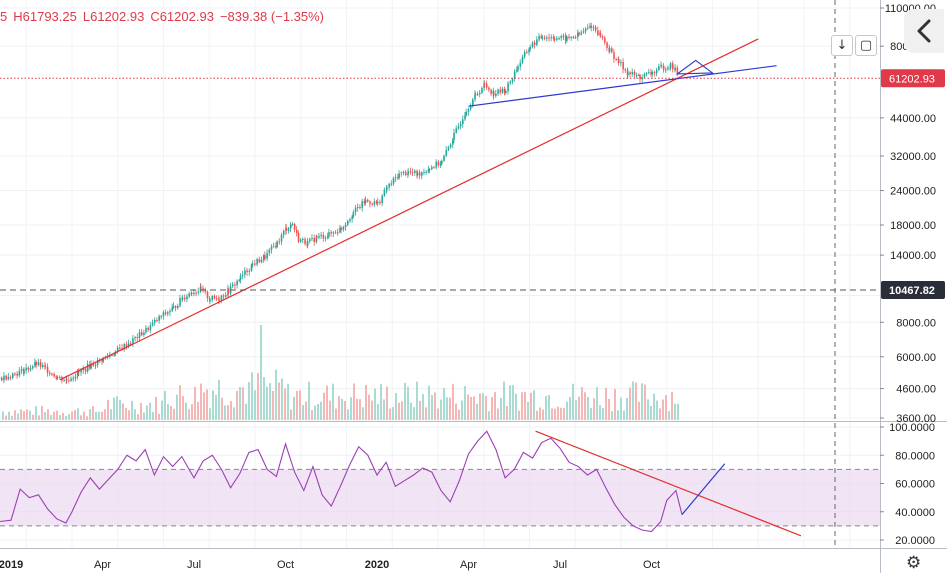  I want to click on ohlc-high: H61793.25, so click(45, 16).